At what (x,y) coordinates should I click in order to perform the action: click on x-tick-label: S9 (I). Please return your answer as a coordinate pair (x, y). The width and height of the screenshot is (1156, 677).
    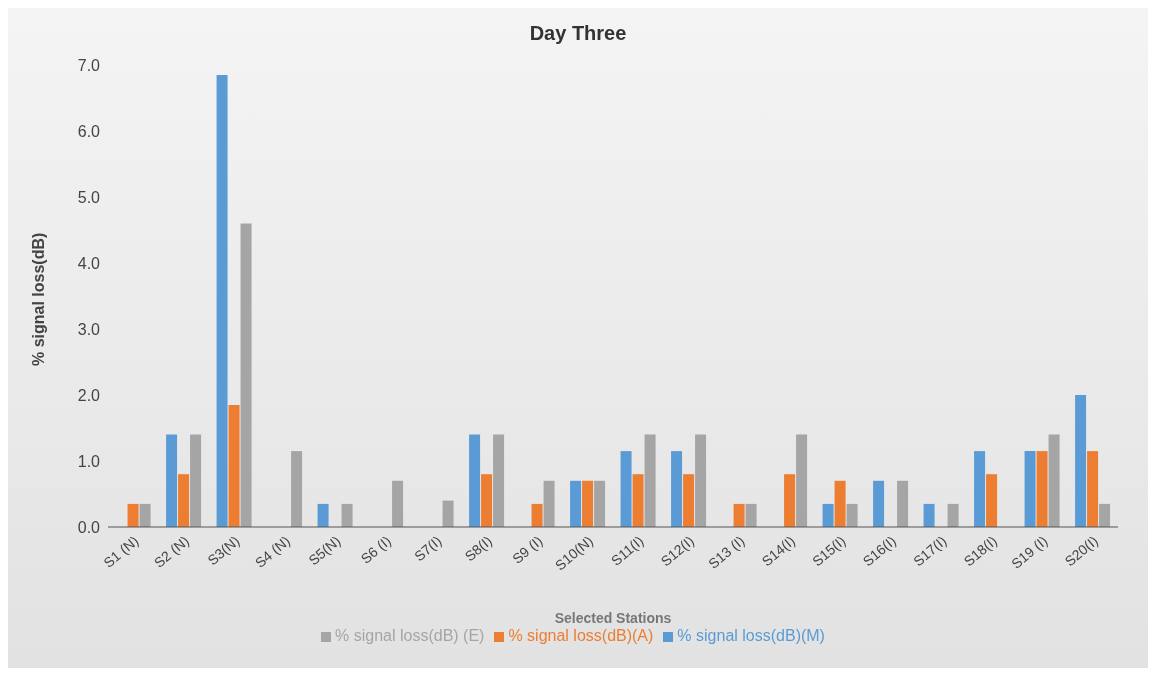
    Looking at the image, I should click on (527, 549).